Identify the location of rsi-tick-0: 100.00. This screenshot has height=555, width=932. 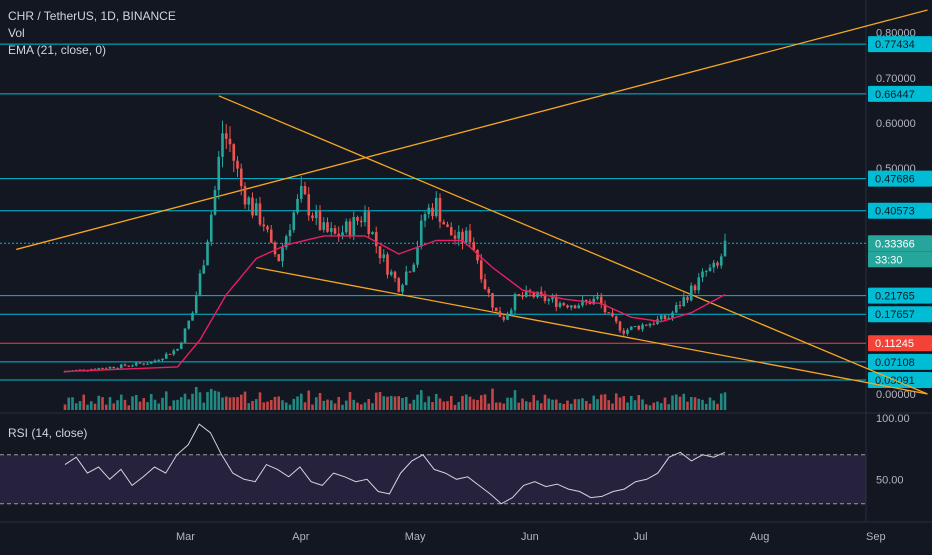
(893, 419).